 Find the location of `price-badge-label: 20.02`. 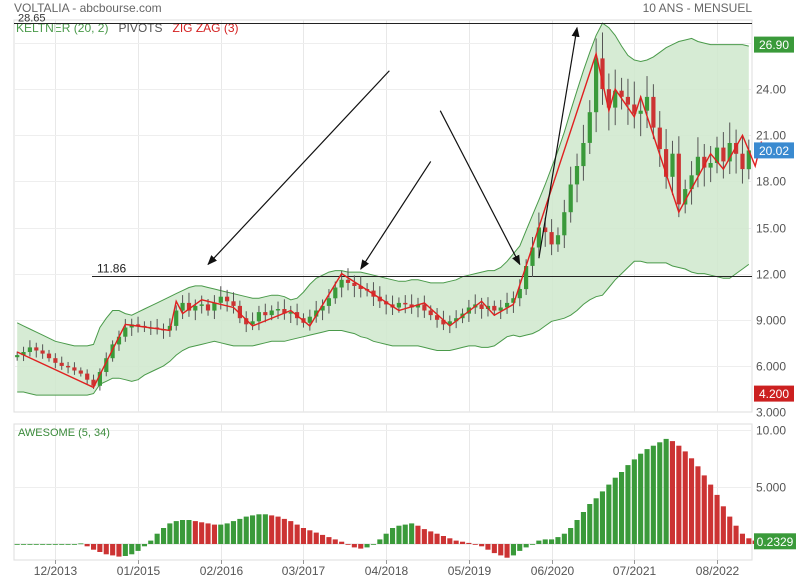

price-badge-label: 20.02 is located at coordinates (774, 151).